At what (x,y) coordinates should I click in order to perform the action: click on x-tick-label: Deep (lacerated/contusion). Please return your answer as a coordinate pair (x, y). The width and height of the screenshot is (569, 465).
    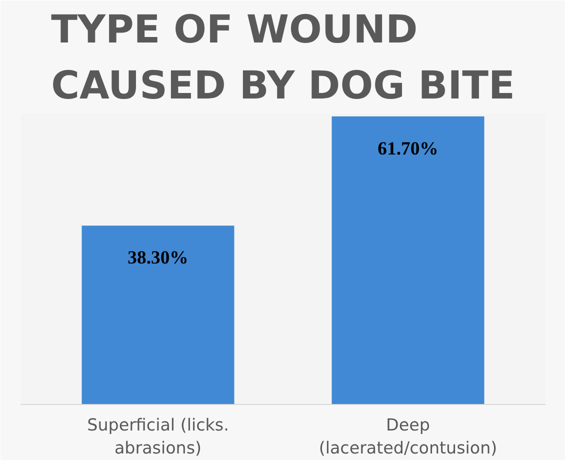
    Looking at the image, I should click on (408, 437).